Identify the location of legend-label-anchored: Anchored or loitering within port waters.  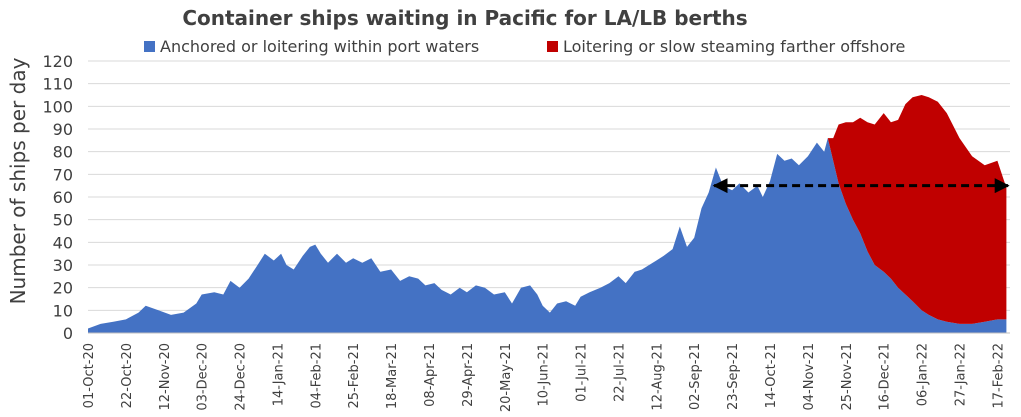
(320, 46).